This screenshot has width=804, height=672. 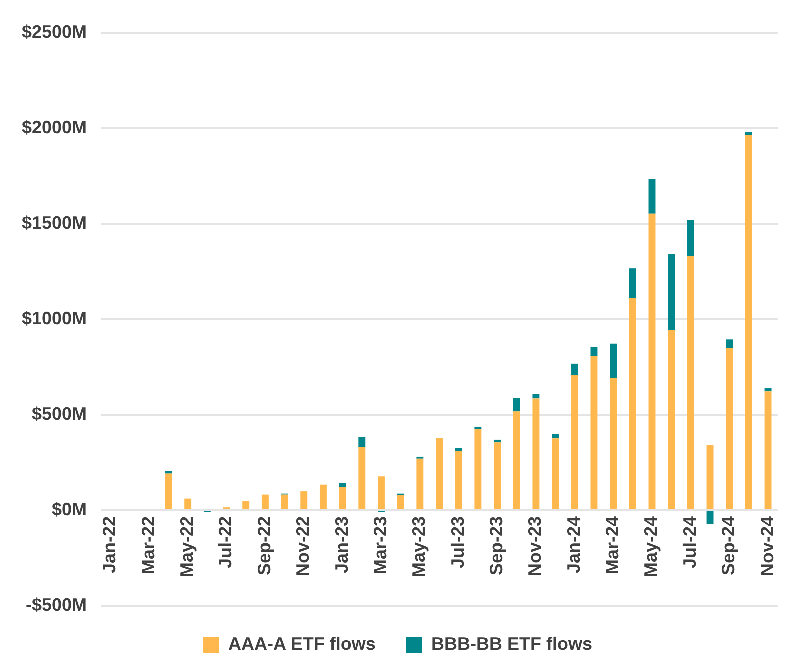 What do you see at coordinates (148, 545) in the screenshot?
I see `x-tick-label: Mar-22` at bounding box center [148, 545].